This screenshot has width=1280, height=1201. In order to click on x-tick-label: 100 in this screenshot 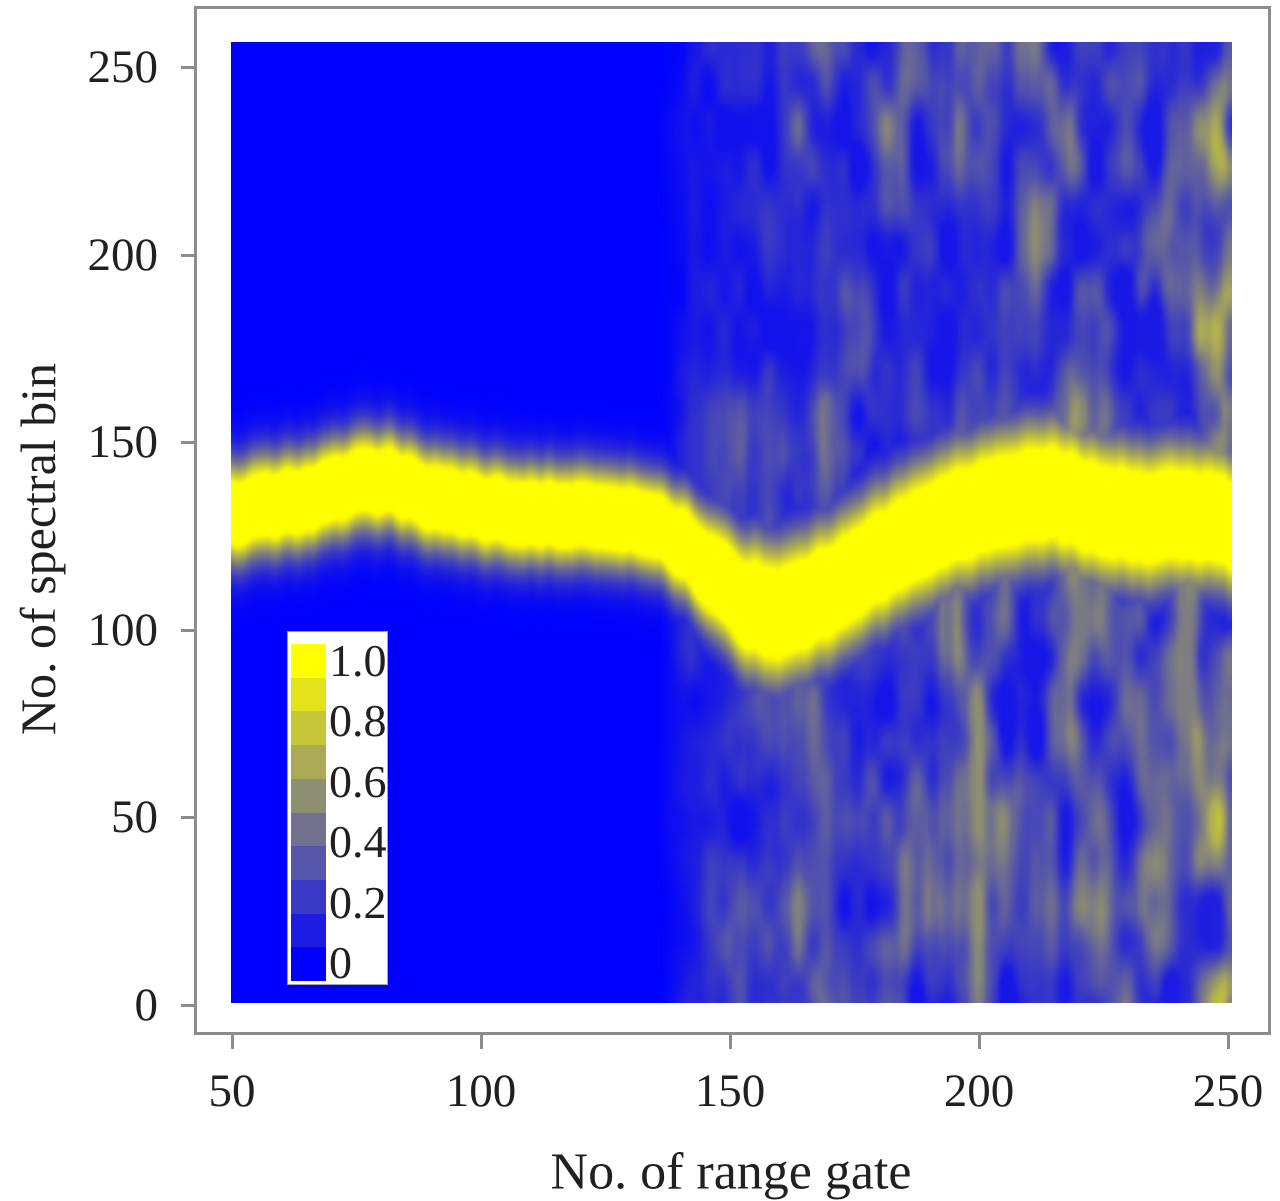, I will do `click(481, 1091)`.